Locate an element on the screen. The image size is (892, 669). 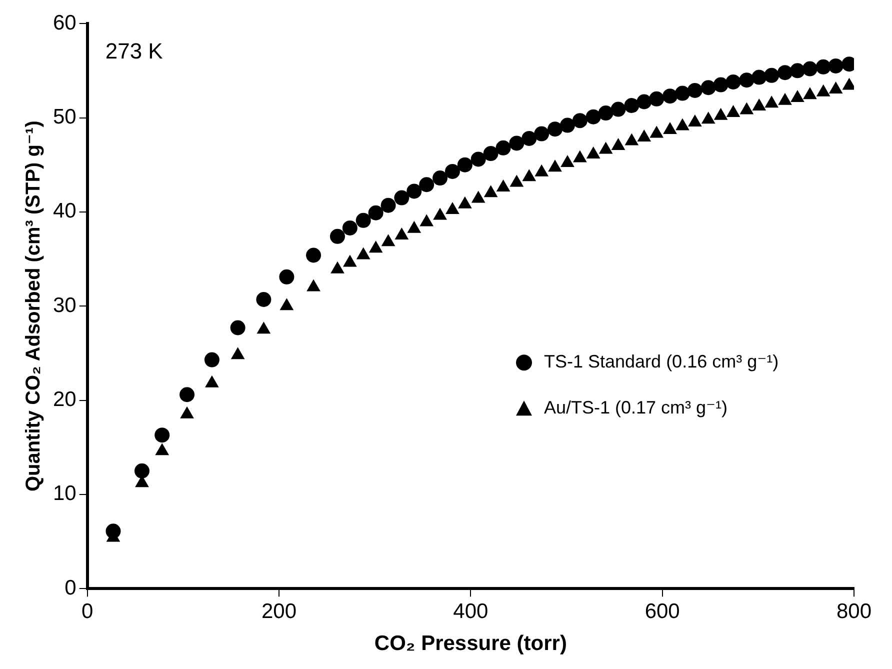
legend-label: Au/TS-1 (0.17 cm³ g⁻¹) is located at coordinates (636, 408).